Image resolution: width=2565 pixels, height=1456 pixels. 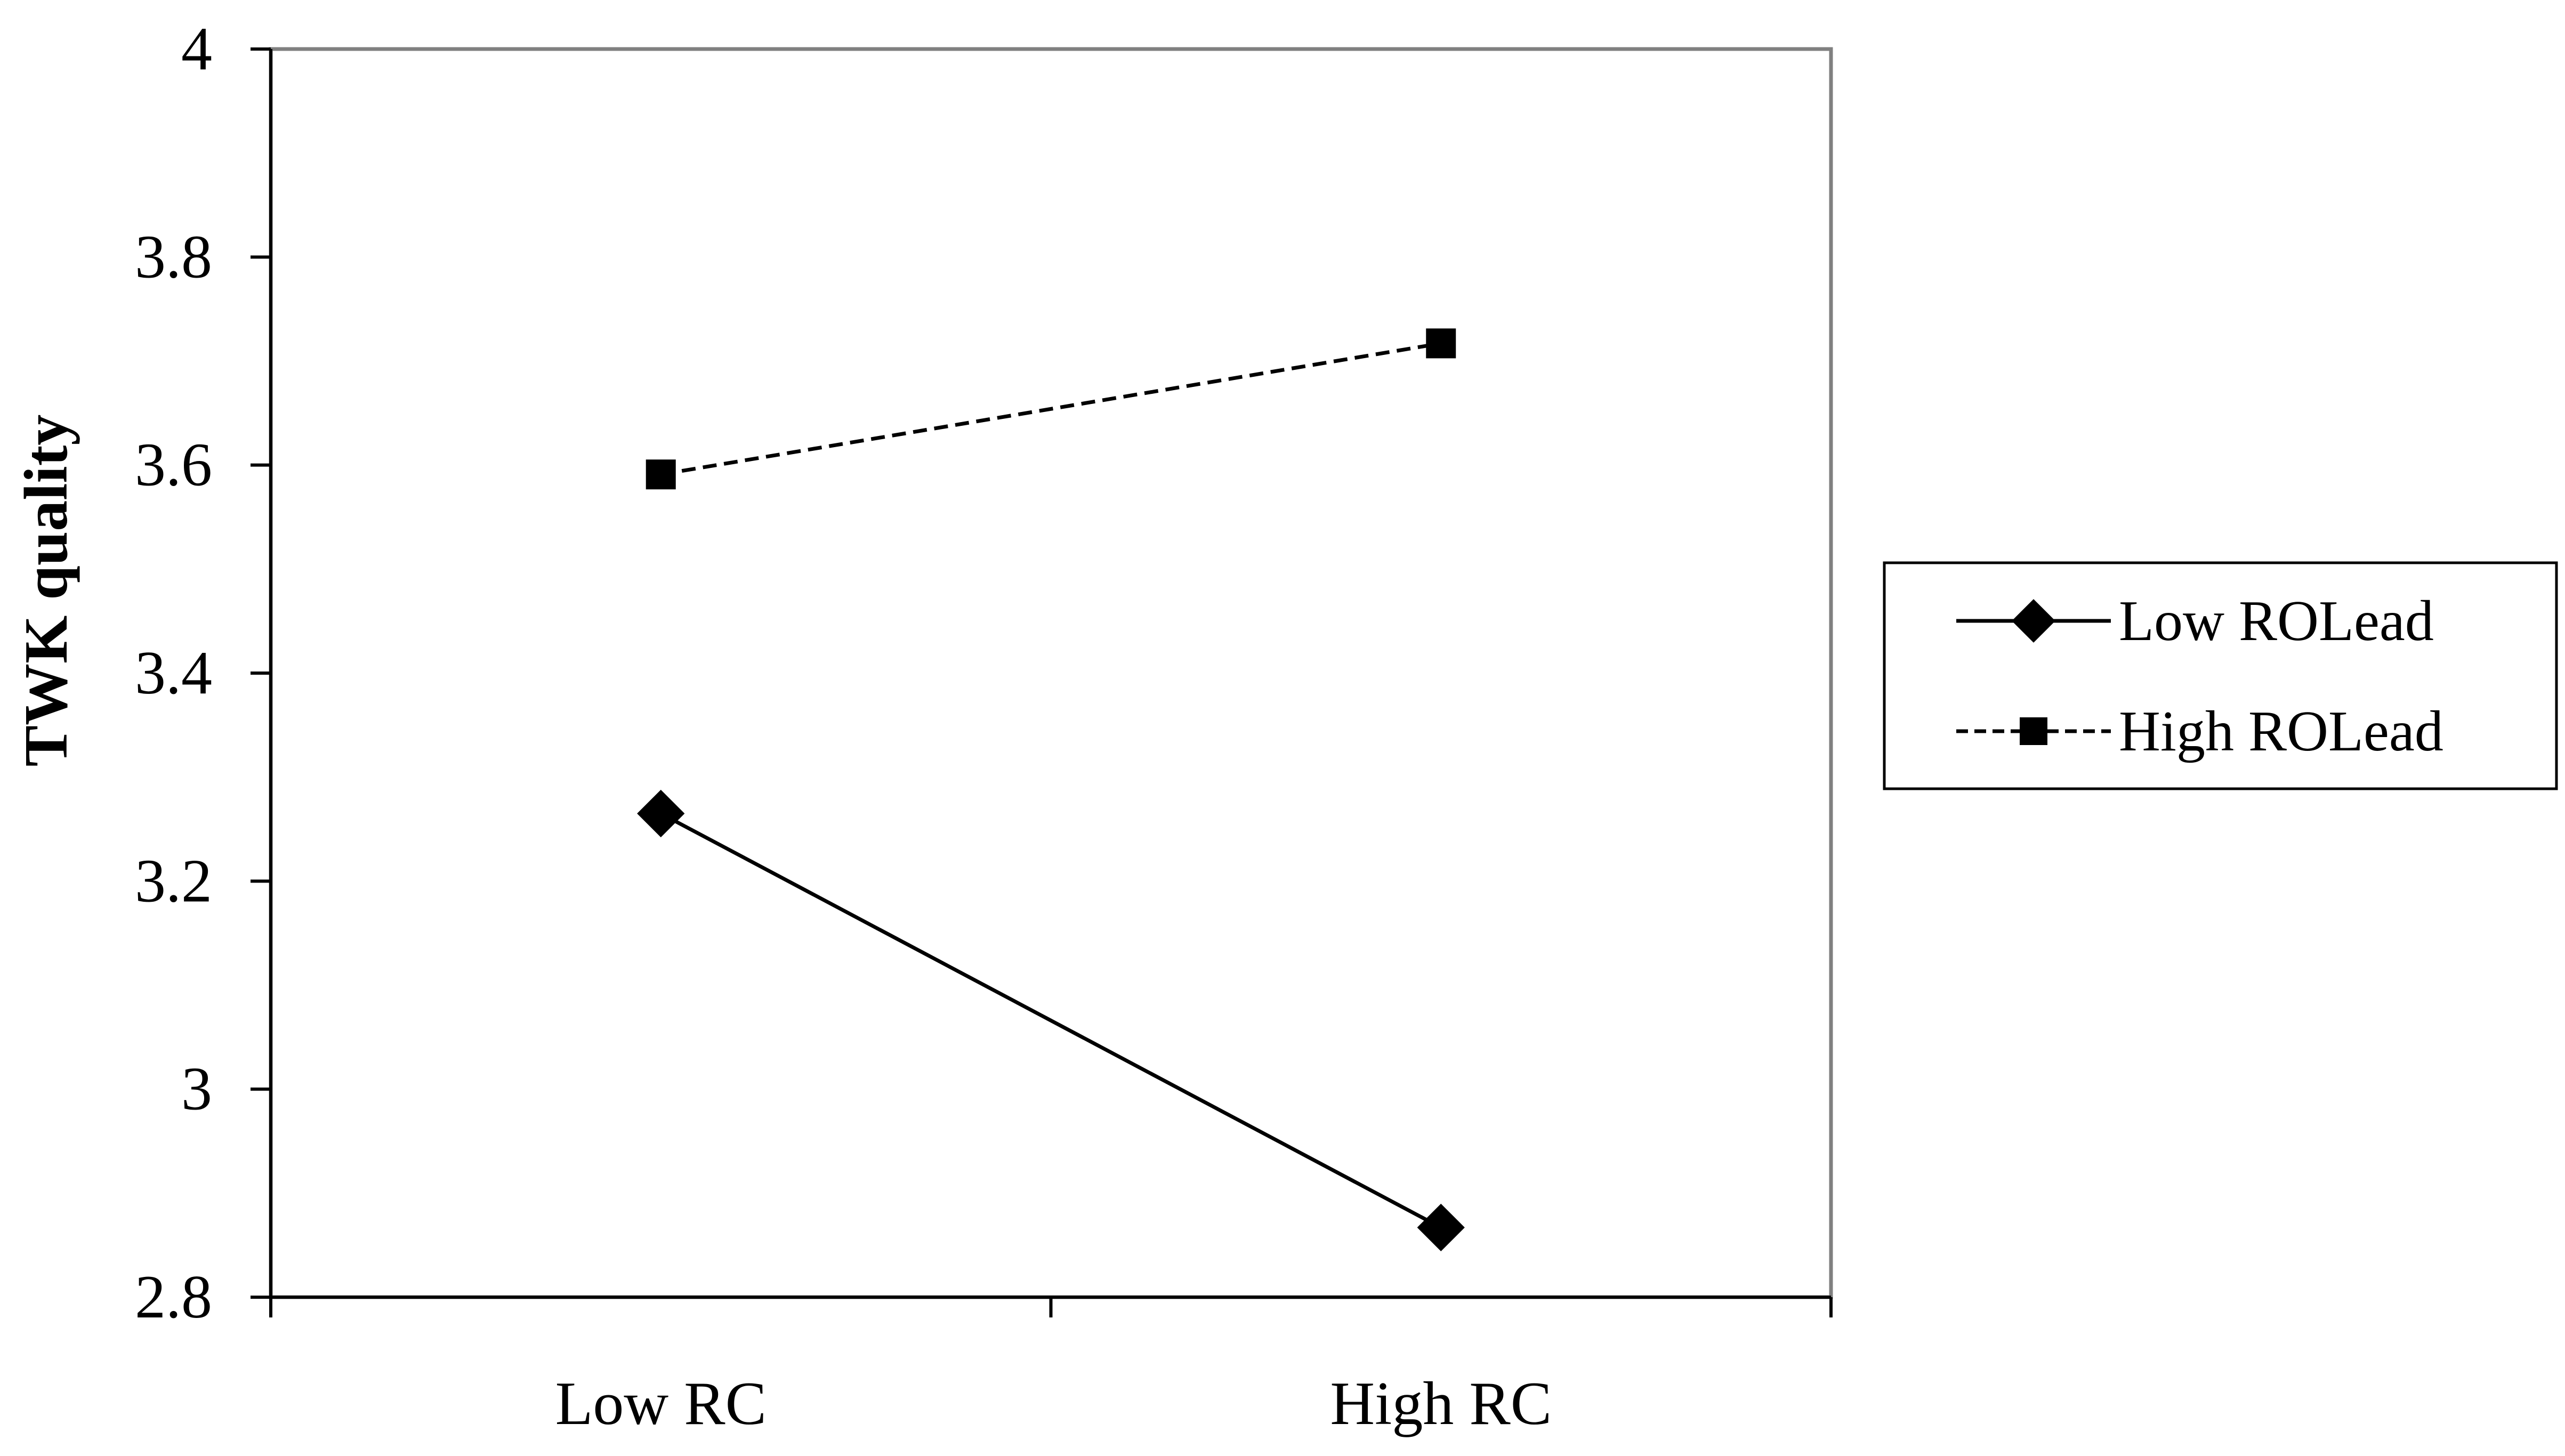 I want to click on x-tick-label: Low RC, so click(x=661, y=1404).